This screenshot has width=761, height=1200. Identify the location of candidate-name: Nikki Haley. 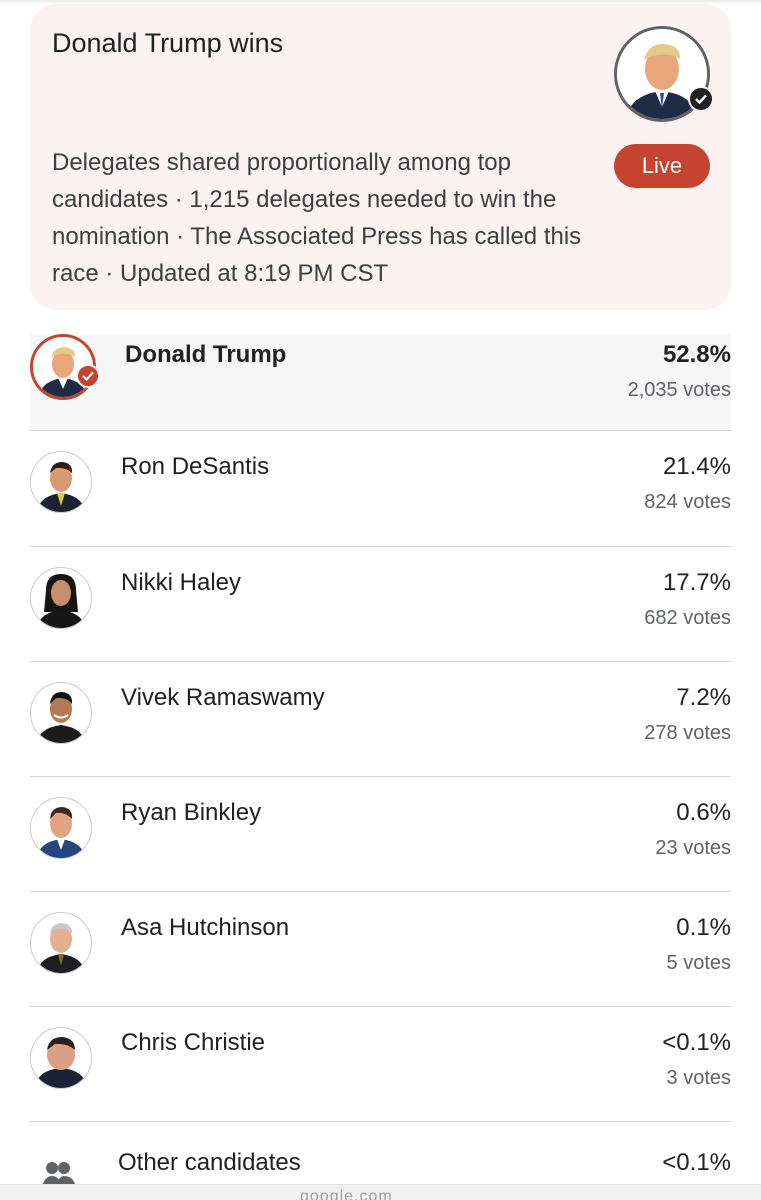
(181, 582).